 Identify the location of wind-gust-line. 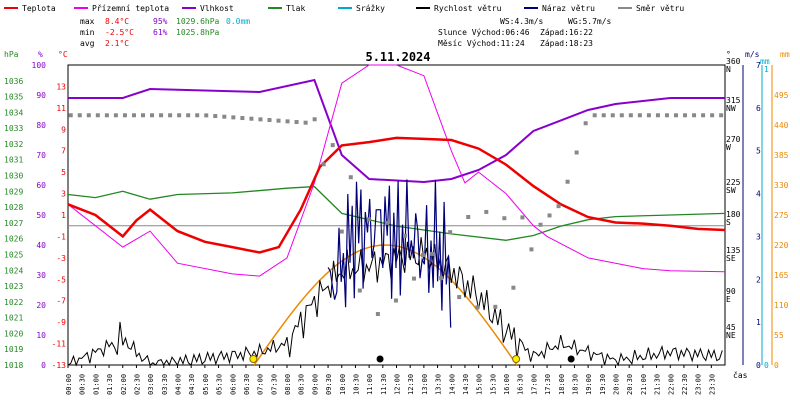
(389, 253).